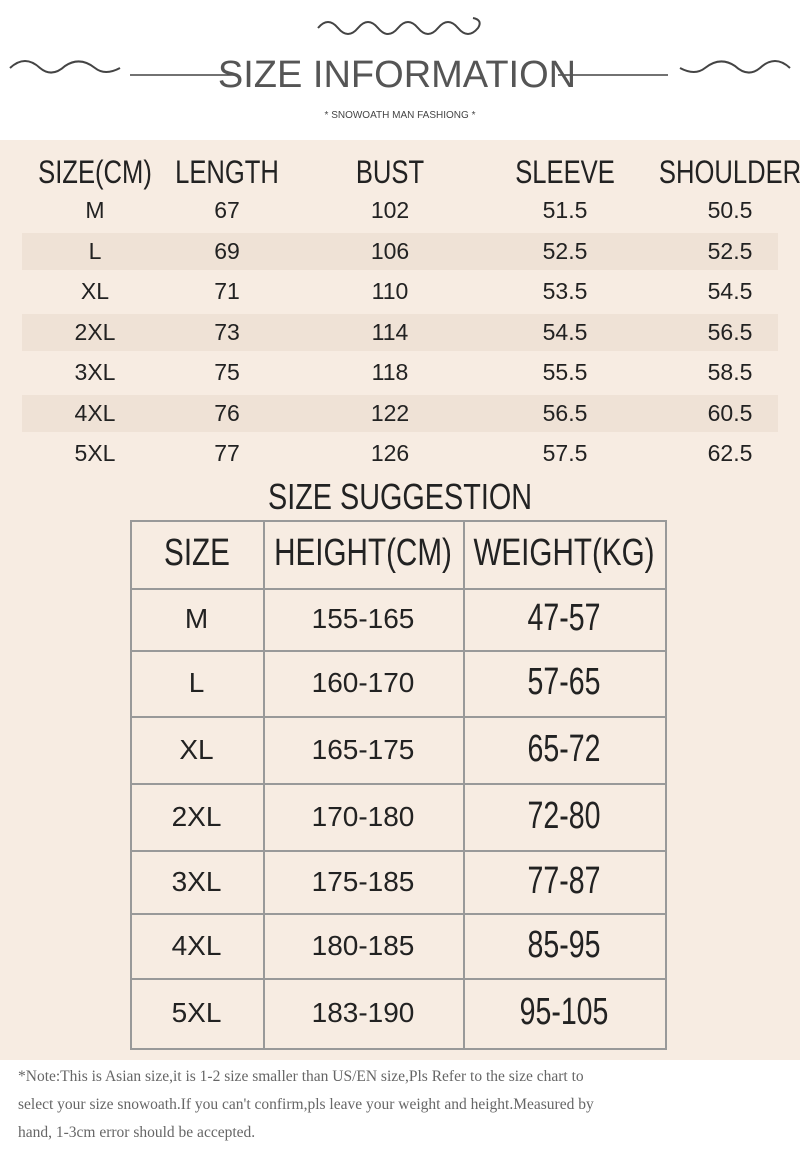  Describe the element at coordinates (390, 250) in the screenshot. I see `table-cell: 106` at that location.